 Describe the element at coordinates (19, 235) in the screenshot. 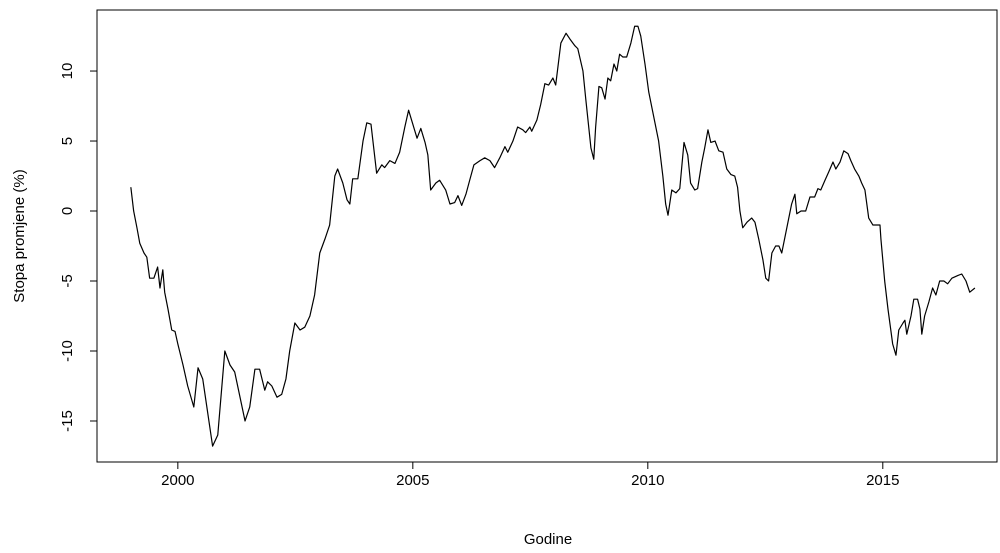

I see `y-axis-label: Stopa promjene (%)` at that location.